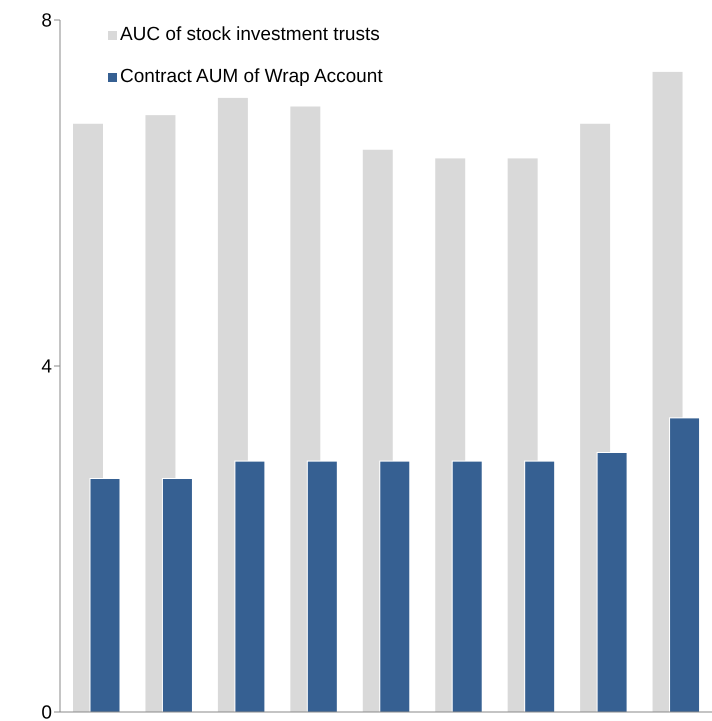  What do you see at coordinates (46, 21) in the screenshot?
I see `y-tick-label: 8` at bounding box center [46, 21].